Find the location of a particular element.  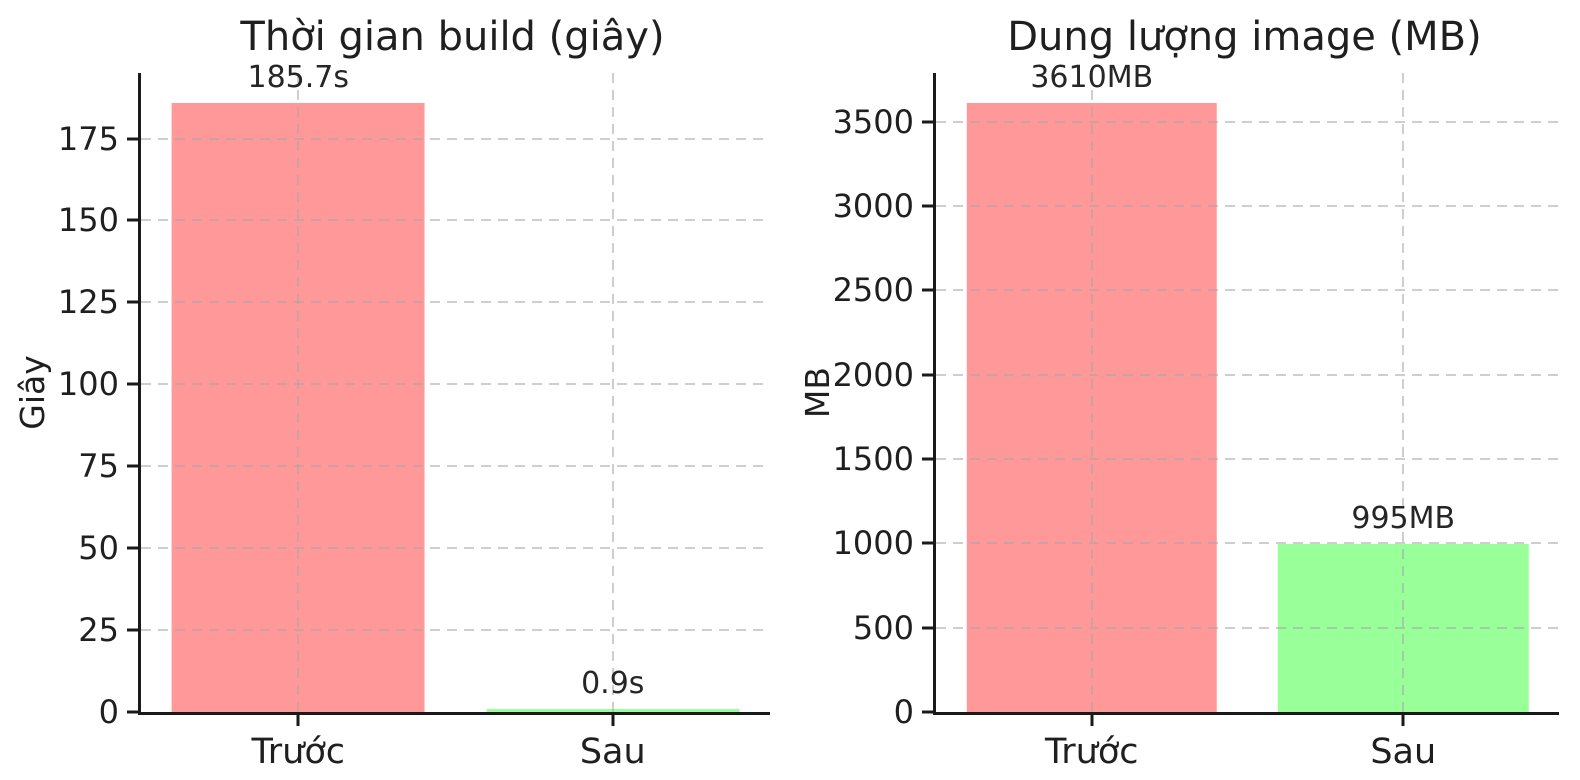

y-tick-label: 1500 is located at coordinates (873, 459).